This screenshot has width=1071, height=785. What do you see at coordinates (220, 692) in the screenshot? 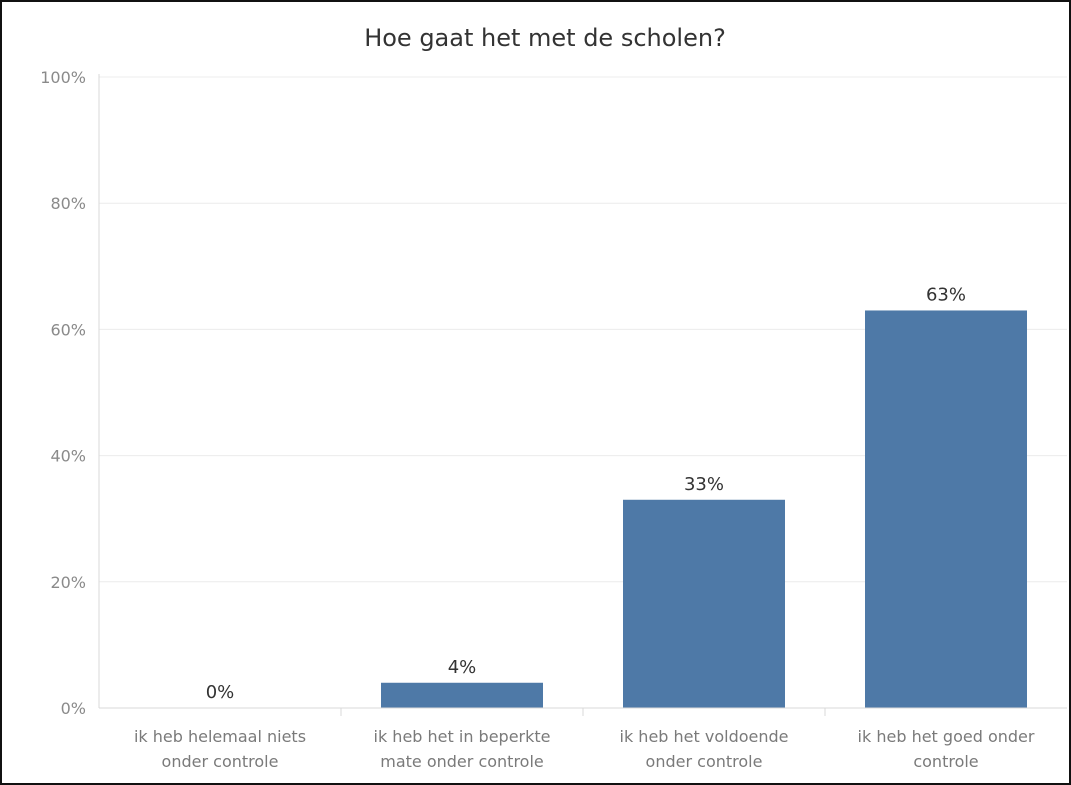
I see `bar-value-label: 0%` at bounding box center [220, 692].